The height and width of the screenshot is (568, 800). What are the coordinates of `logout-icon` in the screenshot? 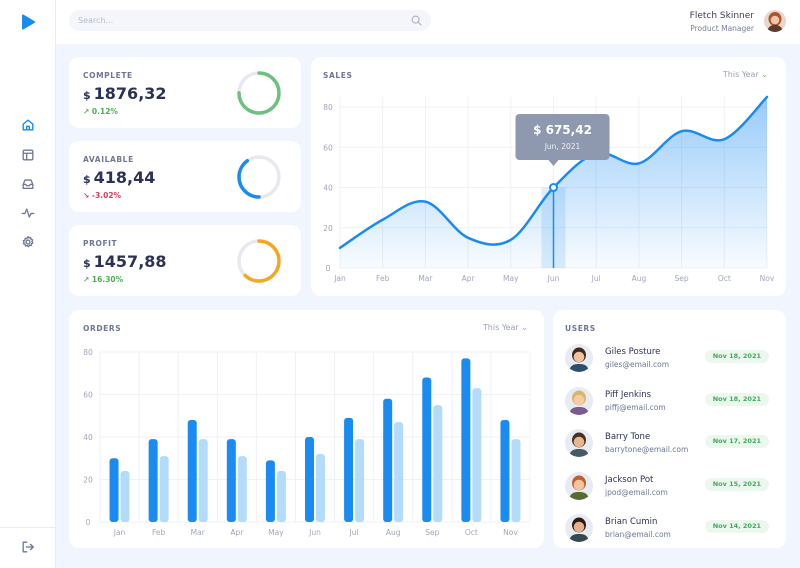 It's located at (28, 546).